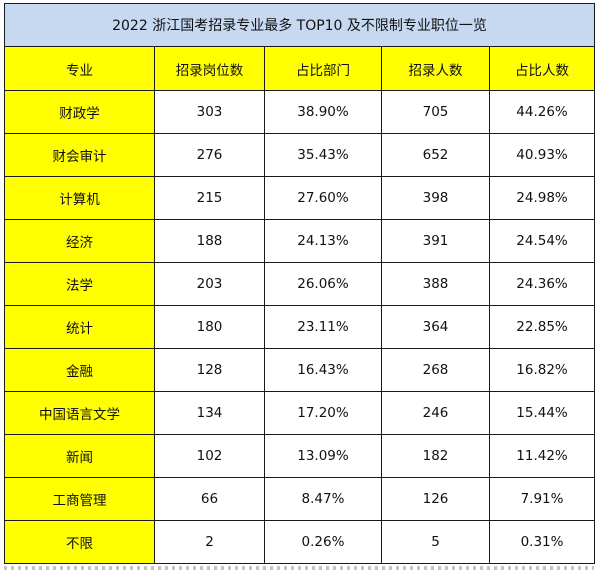  I want to click on major-cell: 法学, so click(79, 284).